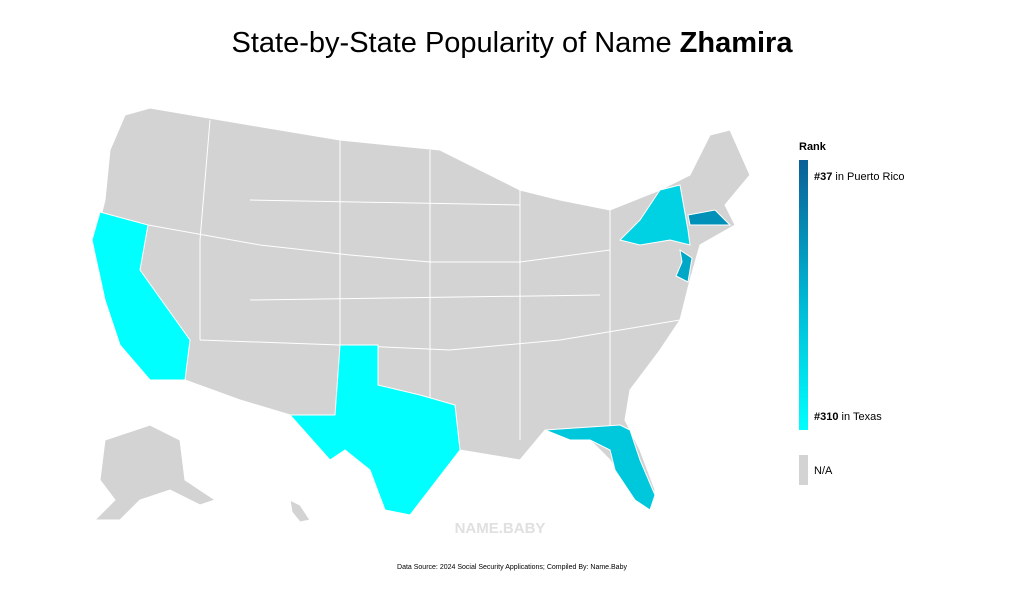 The width and height of the screenshot is (1024, 600). Describe the element at coordinates (823, 471) in the screenshot. I see `legend-na: N/A` at that location.